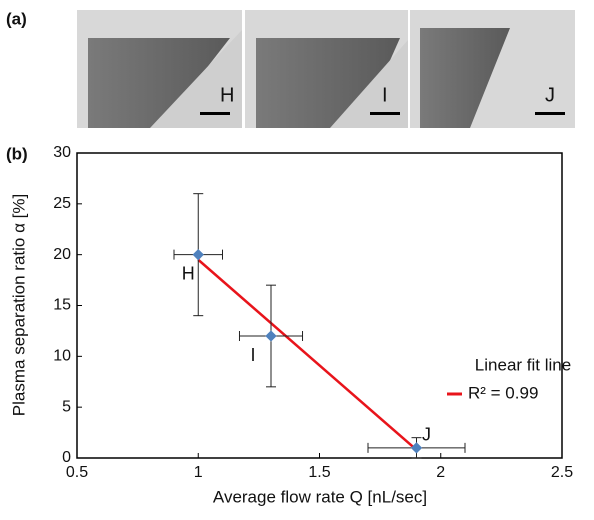 This screenshot has height=520, width=594. Describe the element at coordinates (188, 273) in the screenshot. I see `point-label: H` at that location.